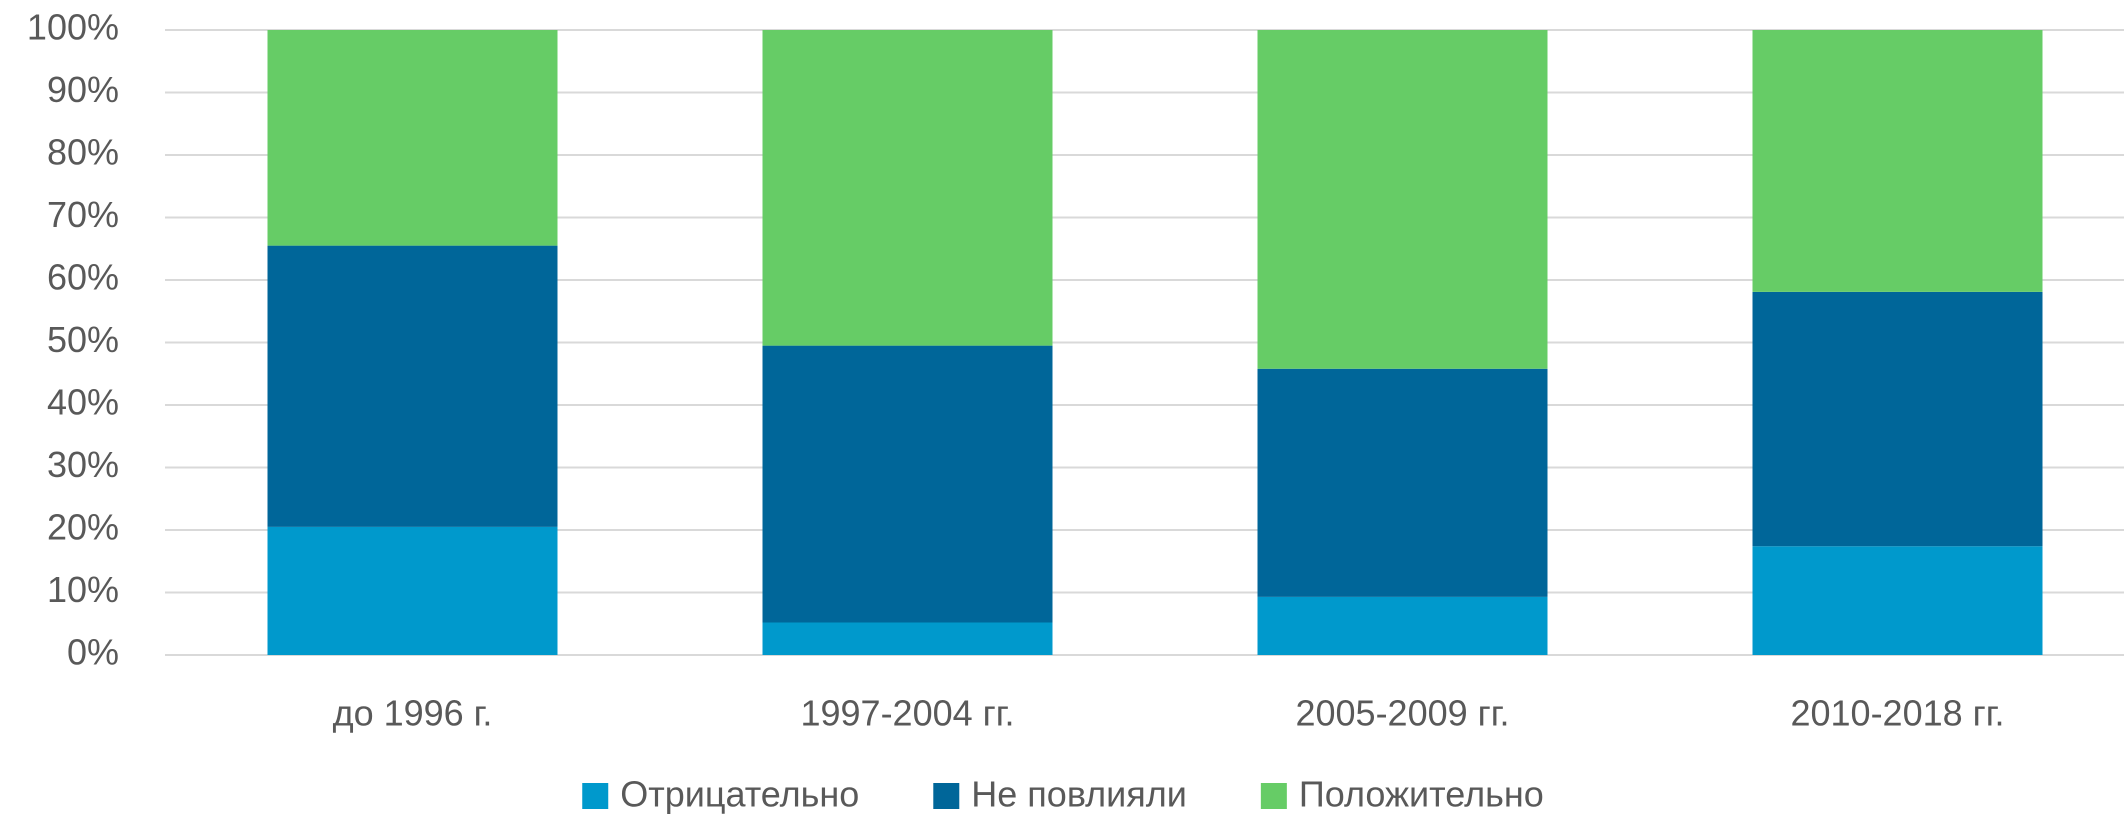 This screenshot has width=2126, height=819. What do you see at coordinates (1421, 794) in the screenshot?
I see `legend-label: Положительно` at bounding box center [1421, 794].